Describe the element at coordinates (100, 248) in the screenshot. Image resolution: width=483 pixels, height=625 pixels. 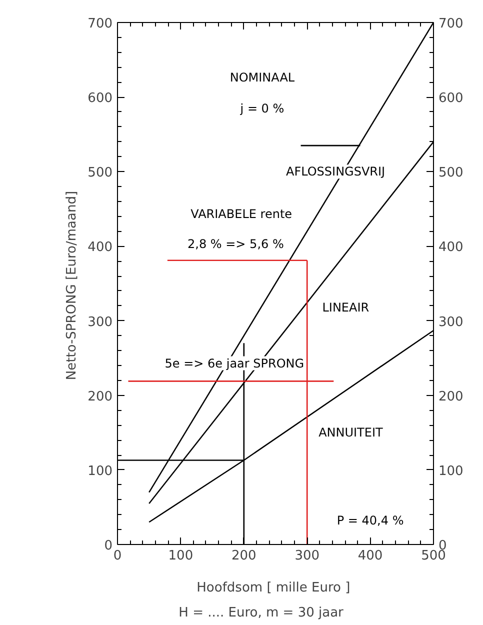
I see `y-tick-label: 400` at that location.